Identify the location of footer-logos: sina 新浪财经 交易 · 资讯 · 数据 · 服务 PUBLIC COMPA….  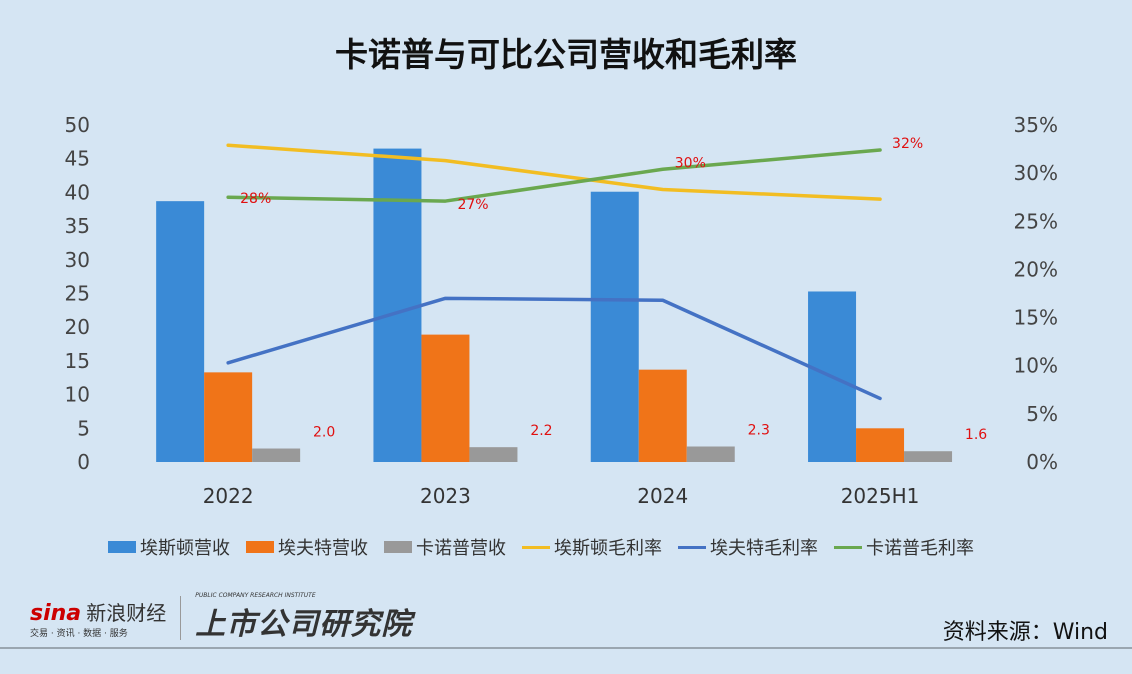
(221, 617).